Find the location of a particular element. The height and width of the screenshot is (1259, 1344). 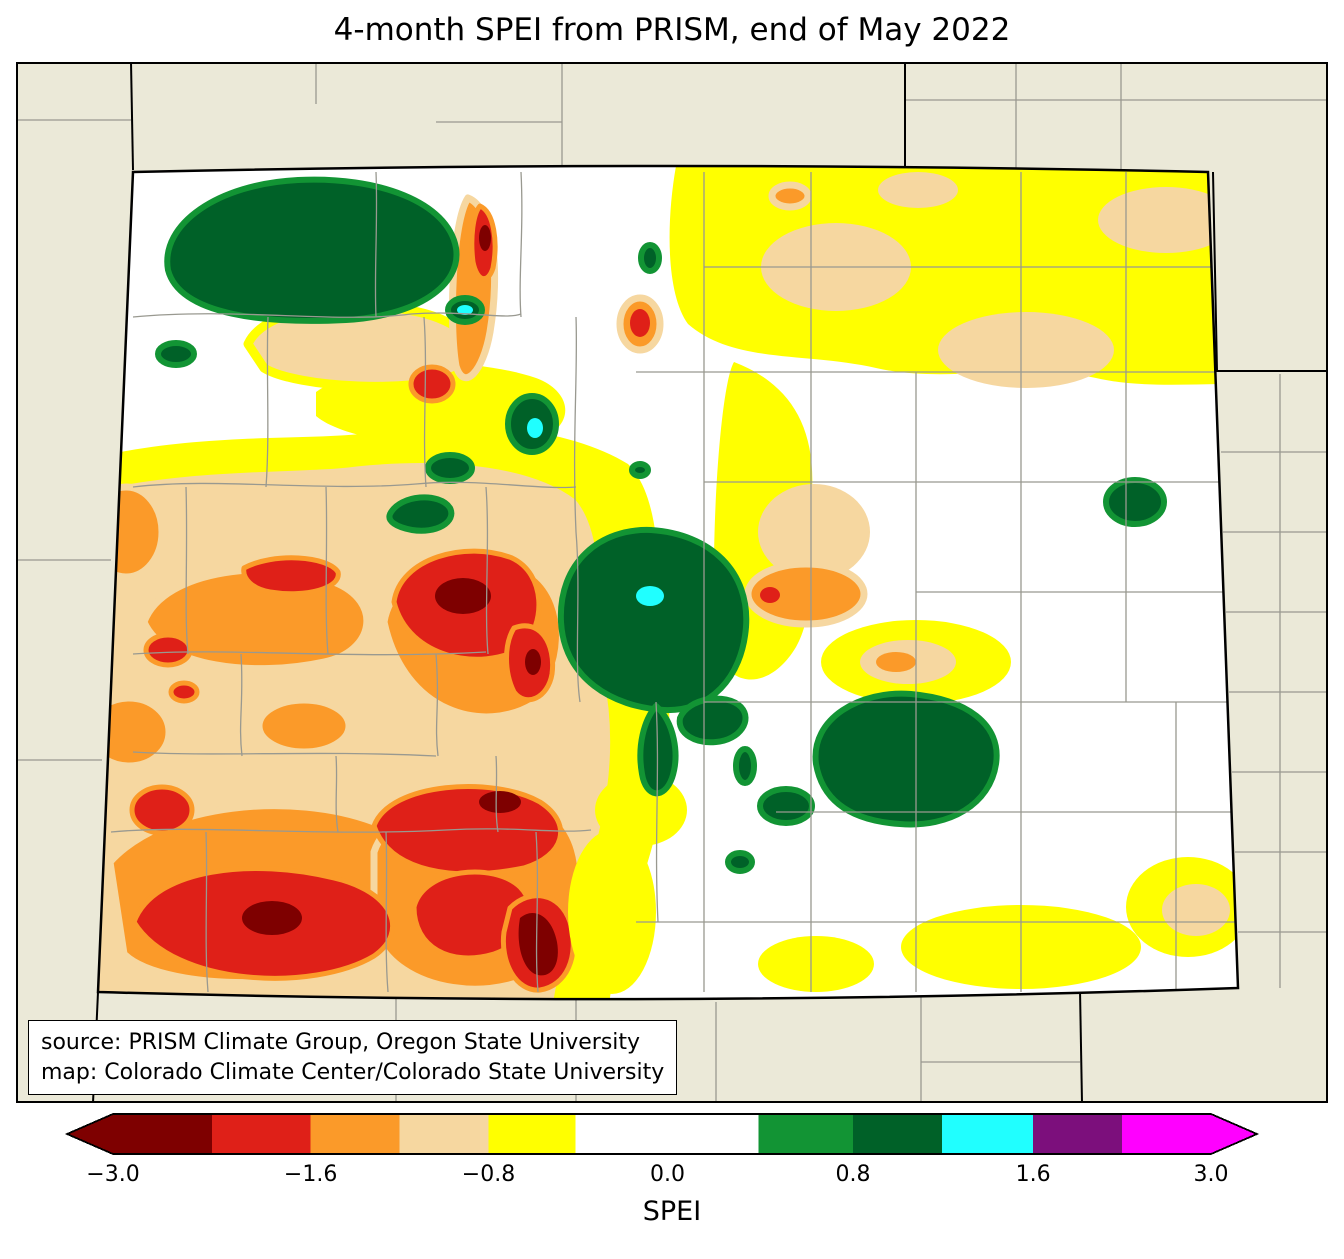

colorbar-ticks: −3.0 −1.6 −0.8 0.0 0.8 1.6 3.0 is located at coordinates (662, 1177).